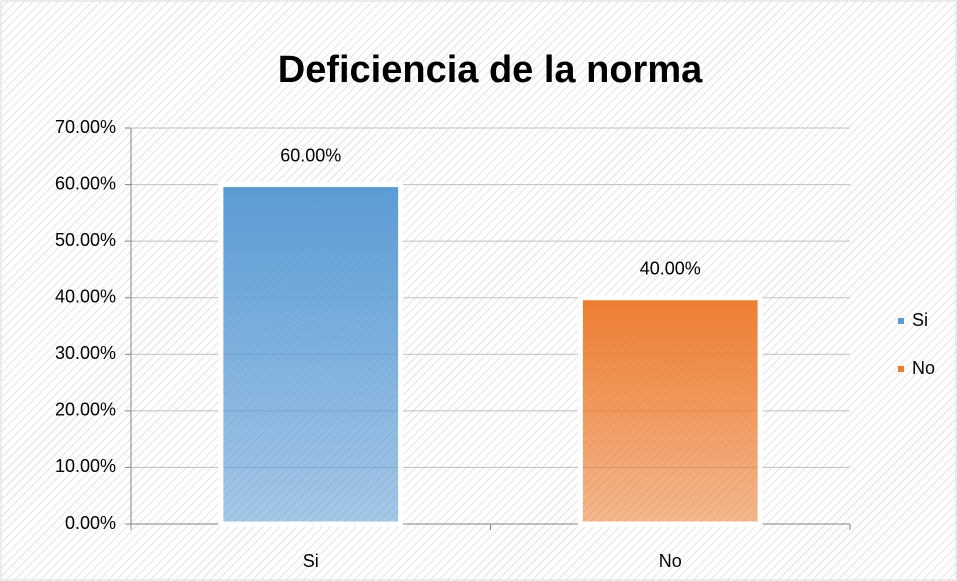 The width and height of the screenshot is (957, 581). I want to click on y-tick-label: 50.00%, so click(85, 240).